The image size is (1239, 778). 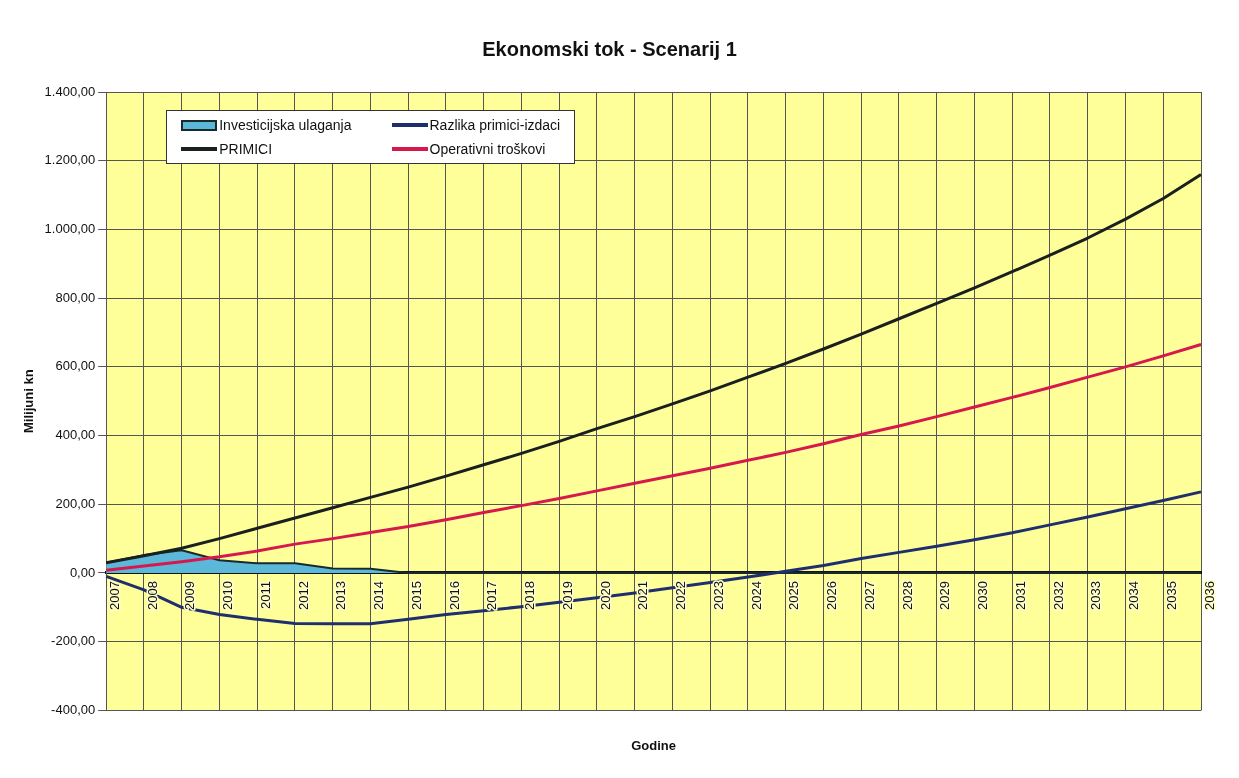 What do you see at coordinates (246, 149) in the screenshot?
I see `legend-label: PRIMICI` at bounding box center [246, 149].